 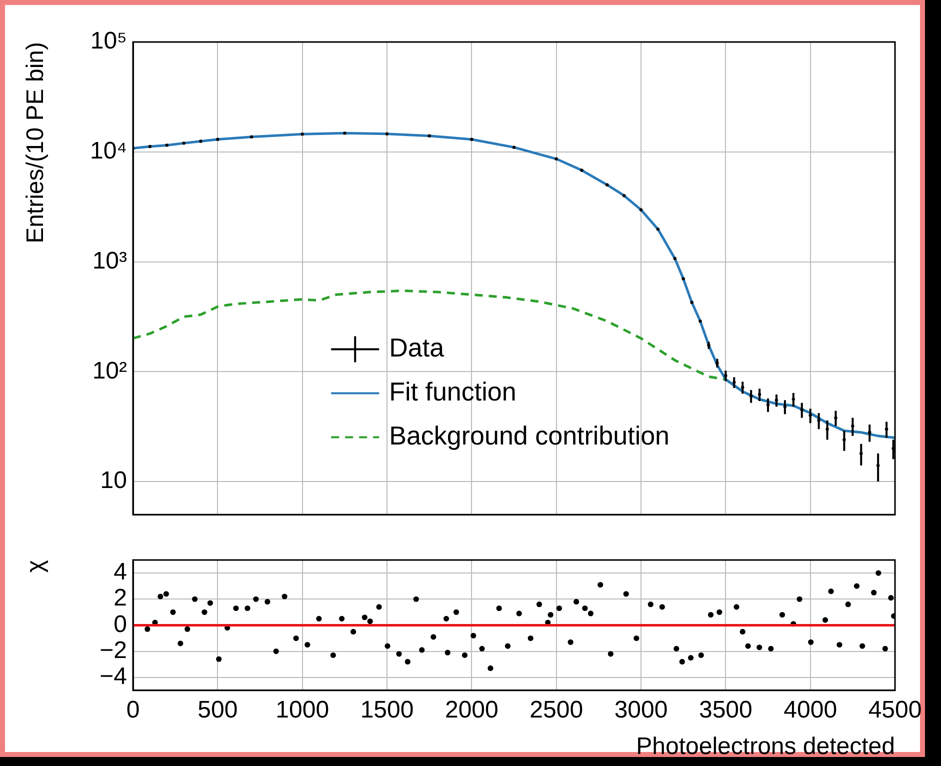 I want to click on y-tick-label: 10², so click(x=110, y=370).